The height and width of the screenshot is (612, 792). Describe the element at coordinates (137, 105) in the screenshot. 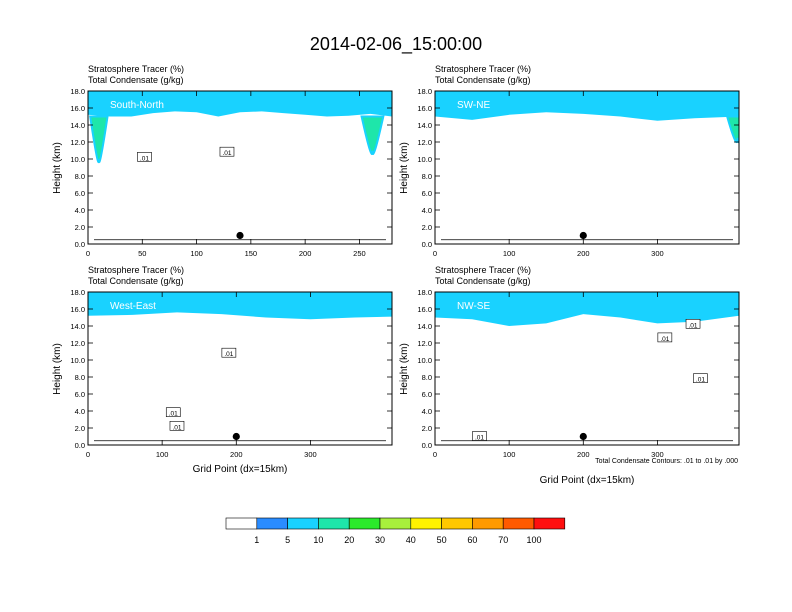

I see `panel-label: South-North` at that location.